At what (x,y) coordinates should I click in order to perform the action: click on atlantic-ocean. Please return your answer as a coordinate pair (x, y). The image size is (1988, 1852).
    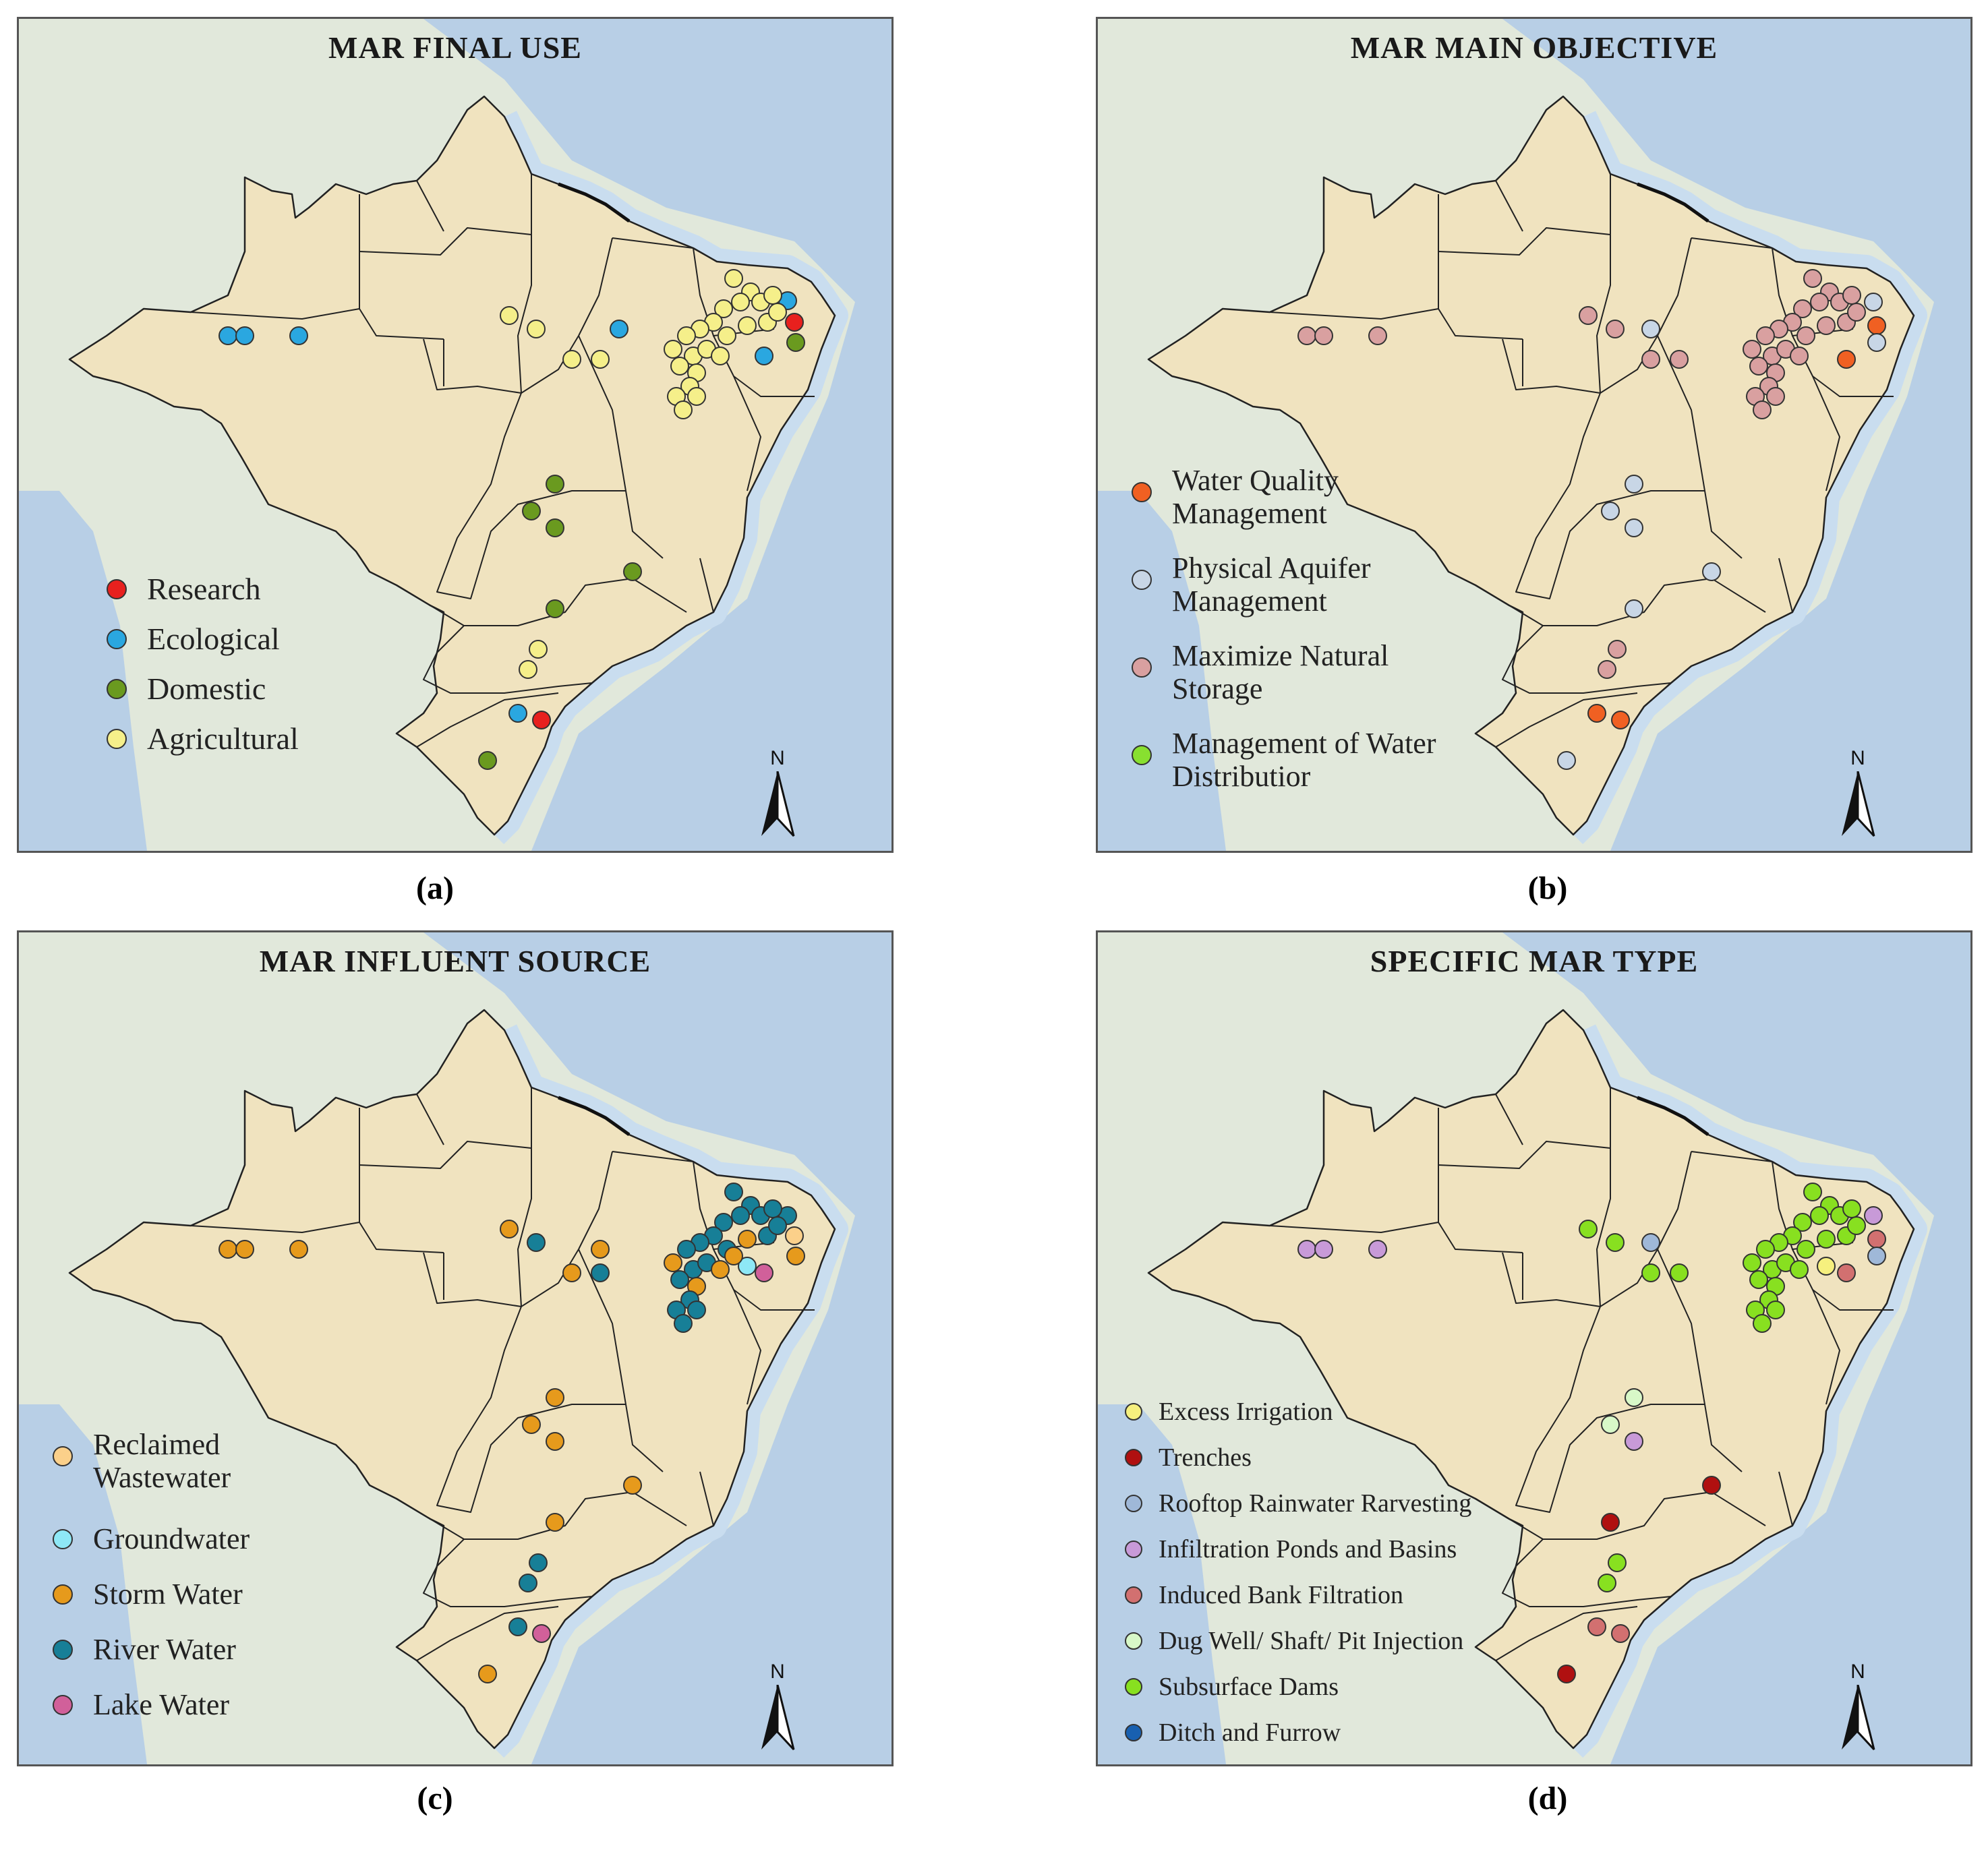
    Looking at the image, I should click on (631, 435).